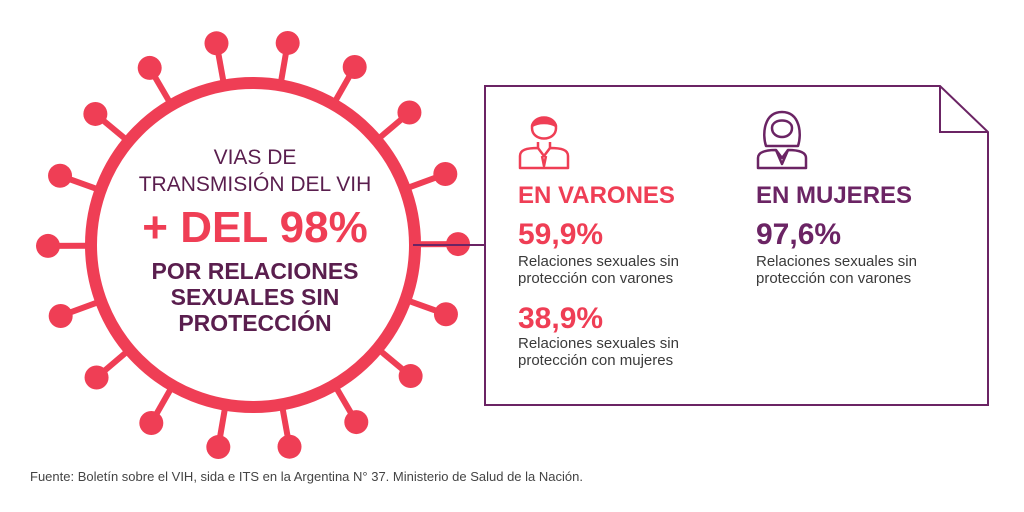 This screenshot has height=512, width=1024. I want to click on subline: POR RELACIONES SEXUALES SIN PROTECCIÓN, so click(255, 297).